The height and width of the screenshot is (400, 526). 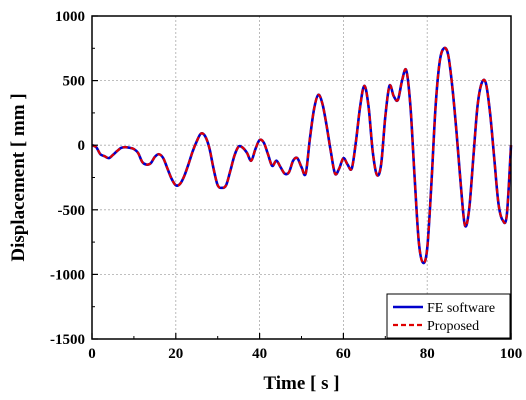 What do you see at coordinates (67, 340) in the screenshot?
I see `y-tick-label: -1500` at bounding box center [67, 340].